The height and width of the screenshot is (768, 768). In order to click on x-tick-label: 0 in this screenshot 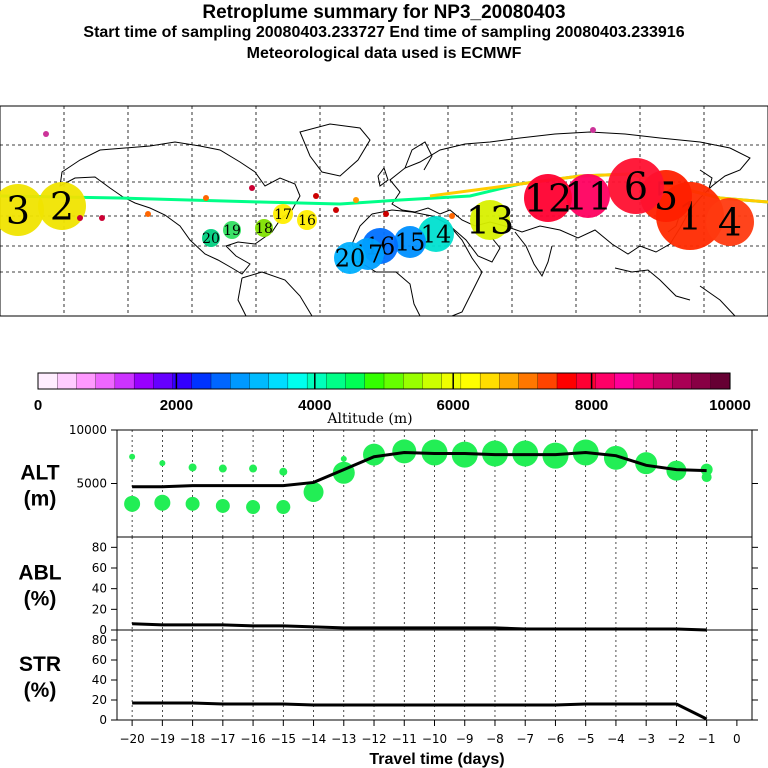, I will do `click(737, 739)`.